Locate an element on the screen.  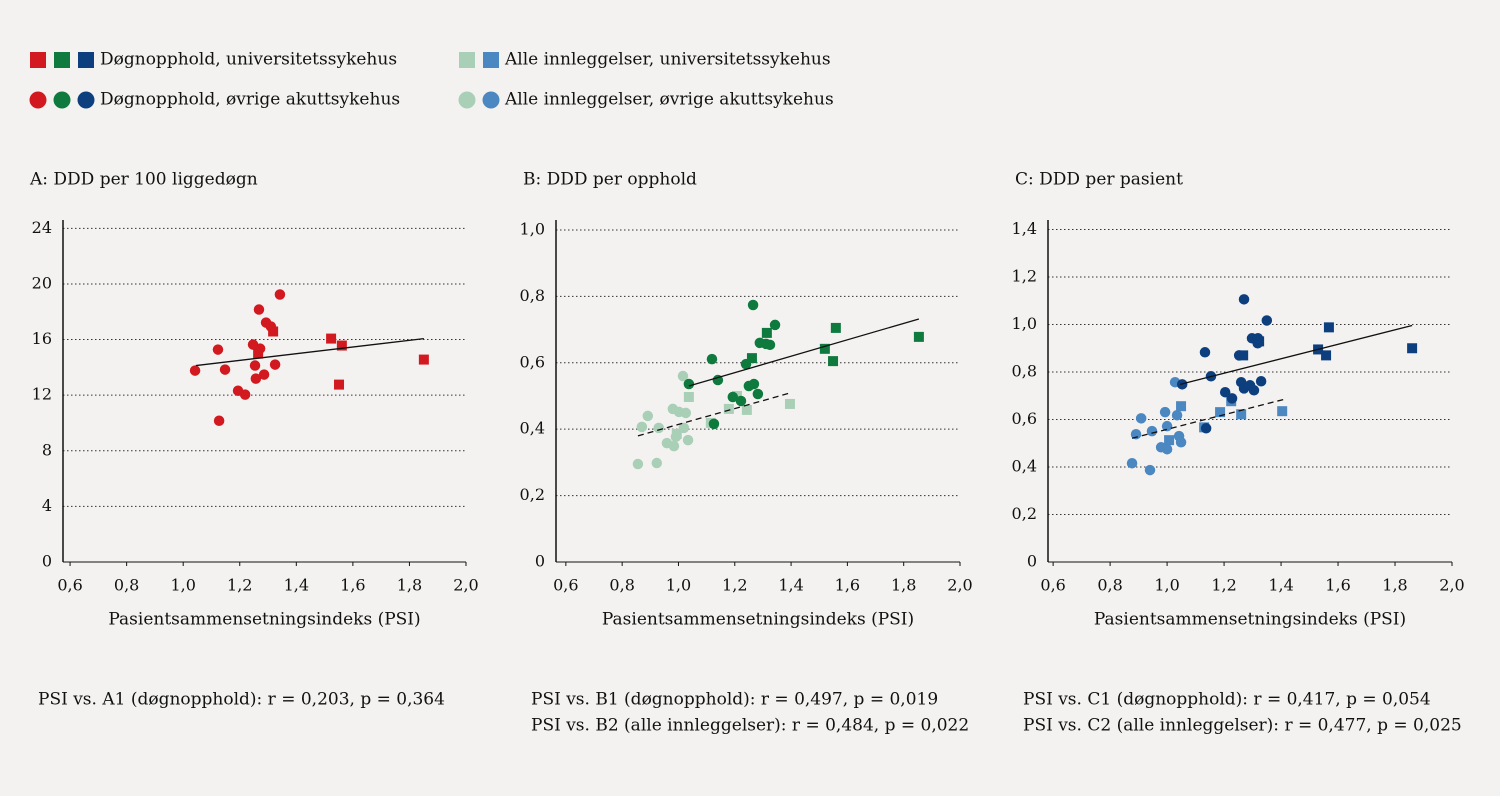
panel-title: B: DDD per opphold is located at coordinates (610, 180).